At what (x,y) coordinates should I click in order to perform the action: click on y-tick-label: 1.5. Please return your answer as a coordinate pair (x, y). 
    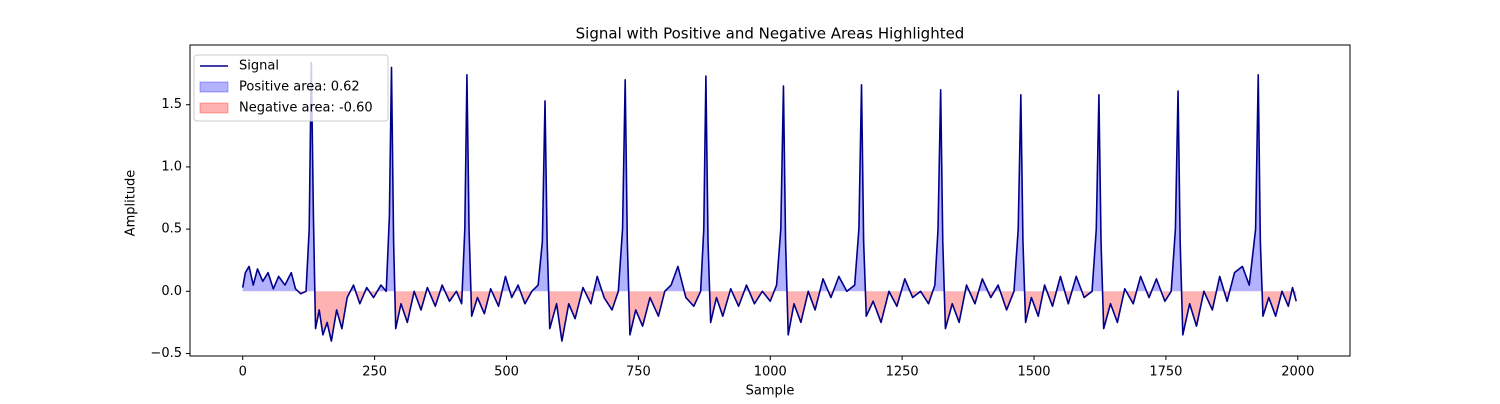
    Looking at the image, I should click on (171, 104).